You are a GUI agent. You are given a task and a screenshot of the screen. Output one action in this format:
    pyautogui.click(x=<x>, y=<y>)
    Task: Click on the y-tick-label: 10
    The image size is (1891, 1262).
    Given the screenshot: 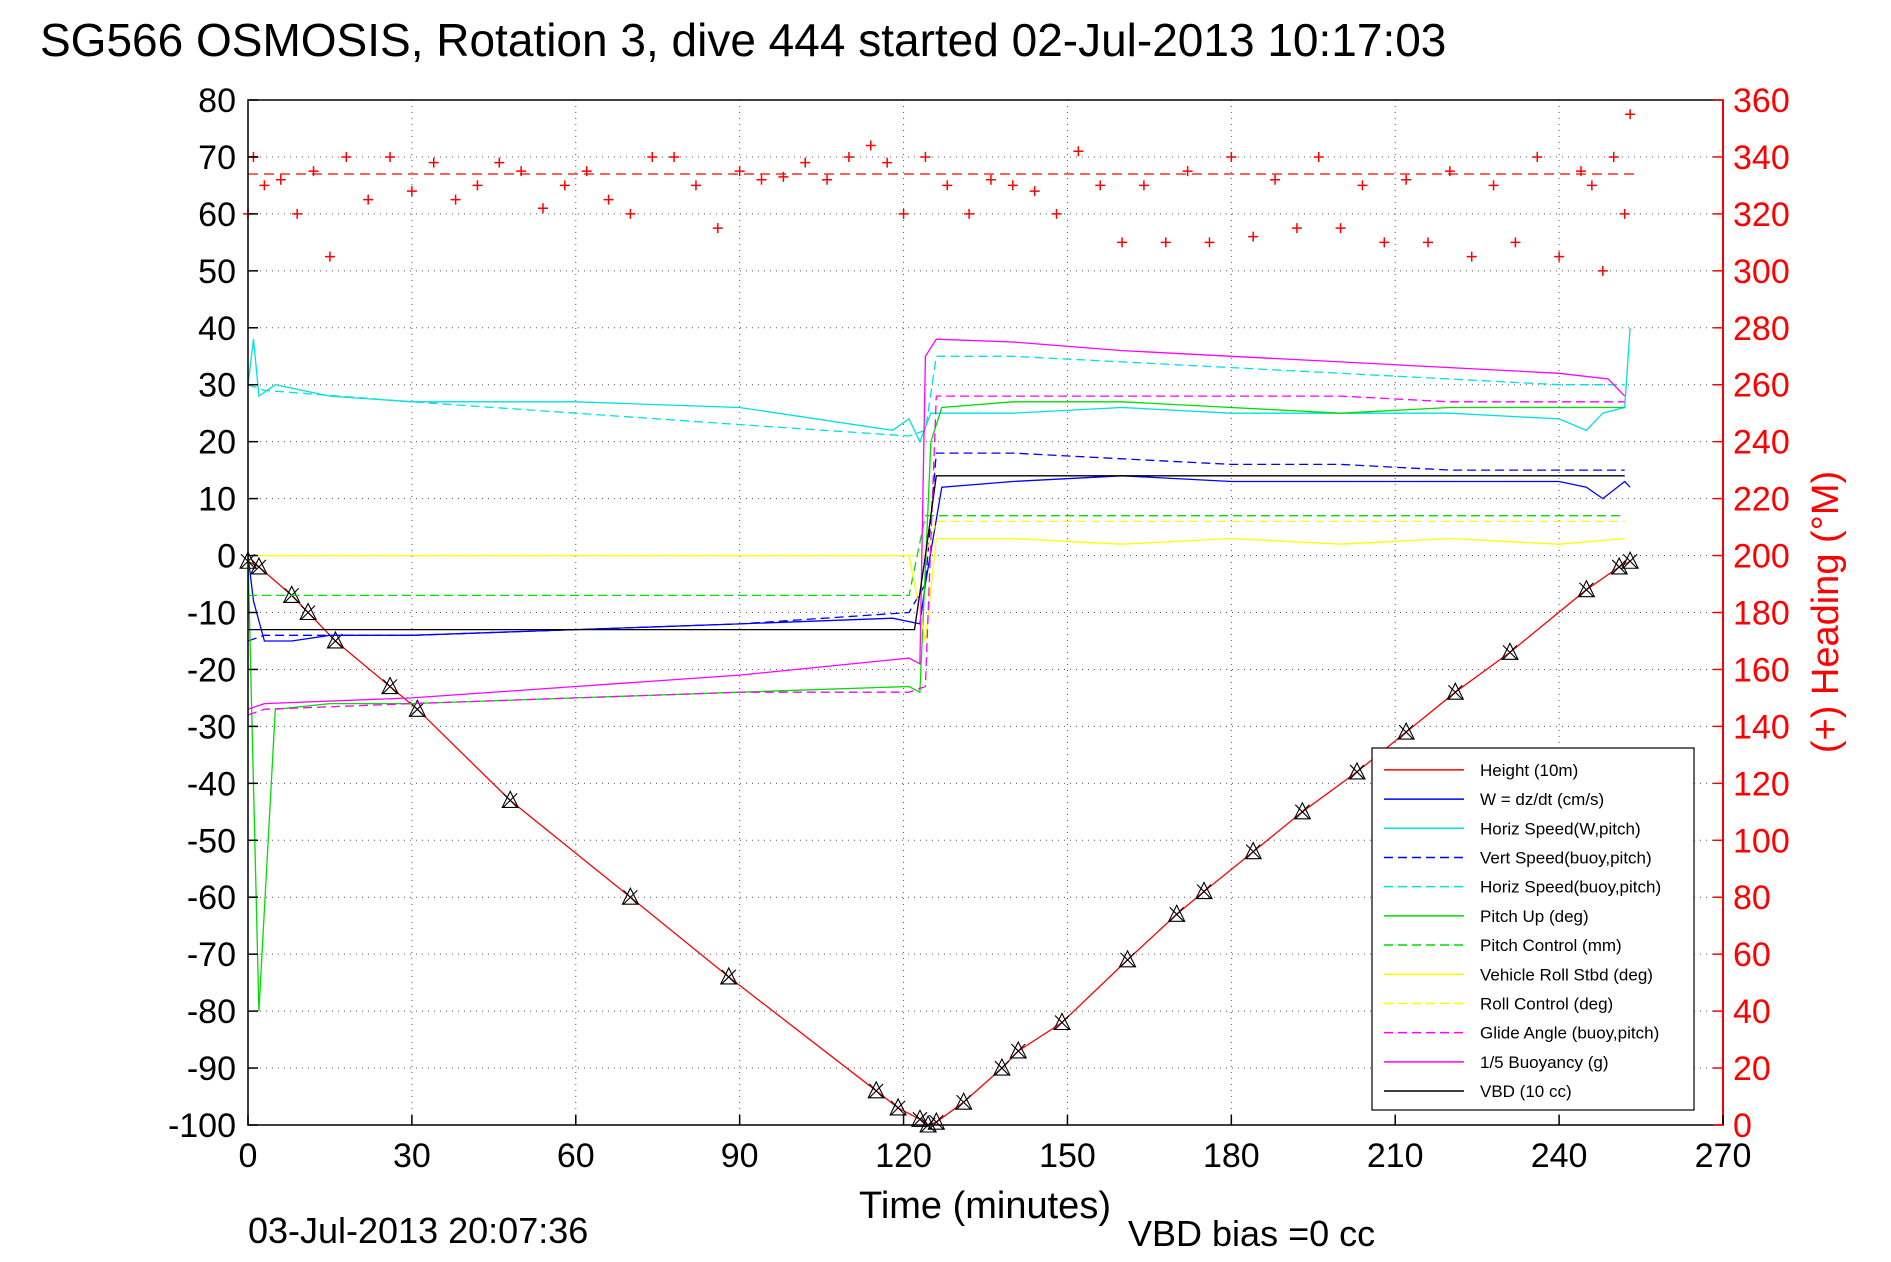 What is the action you would take?
    pyautogui.click(x=217, y=500)
    